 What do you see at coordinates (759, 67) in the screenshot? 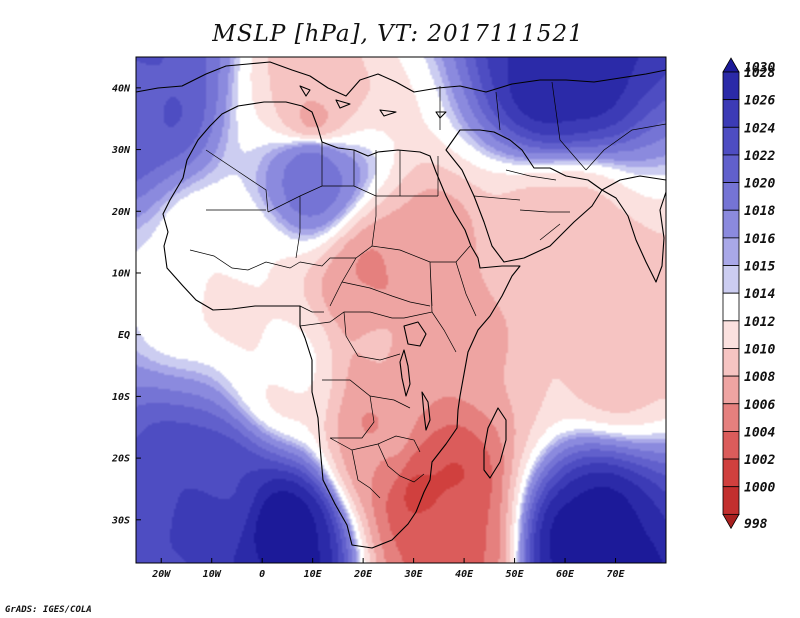
I see `colorbar-label: 1030` at bounding box center [759, 67].